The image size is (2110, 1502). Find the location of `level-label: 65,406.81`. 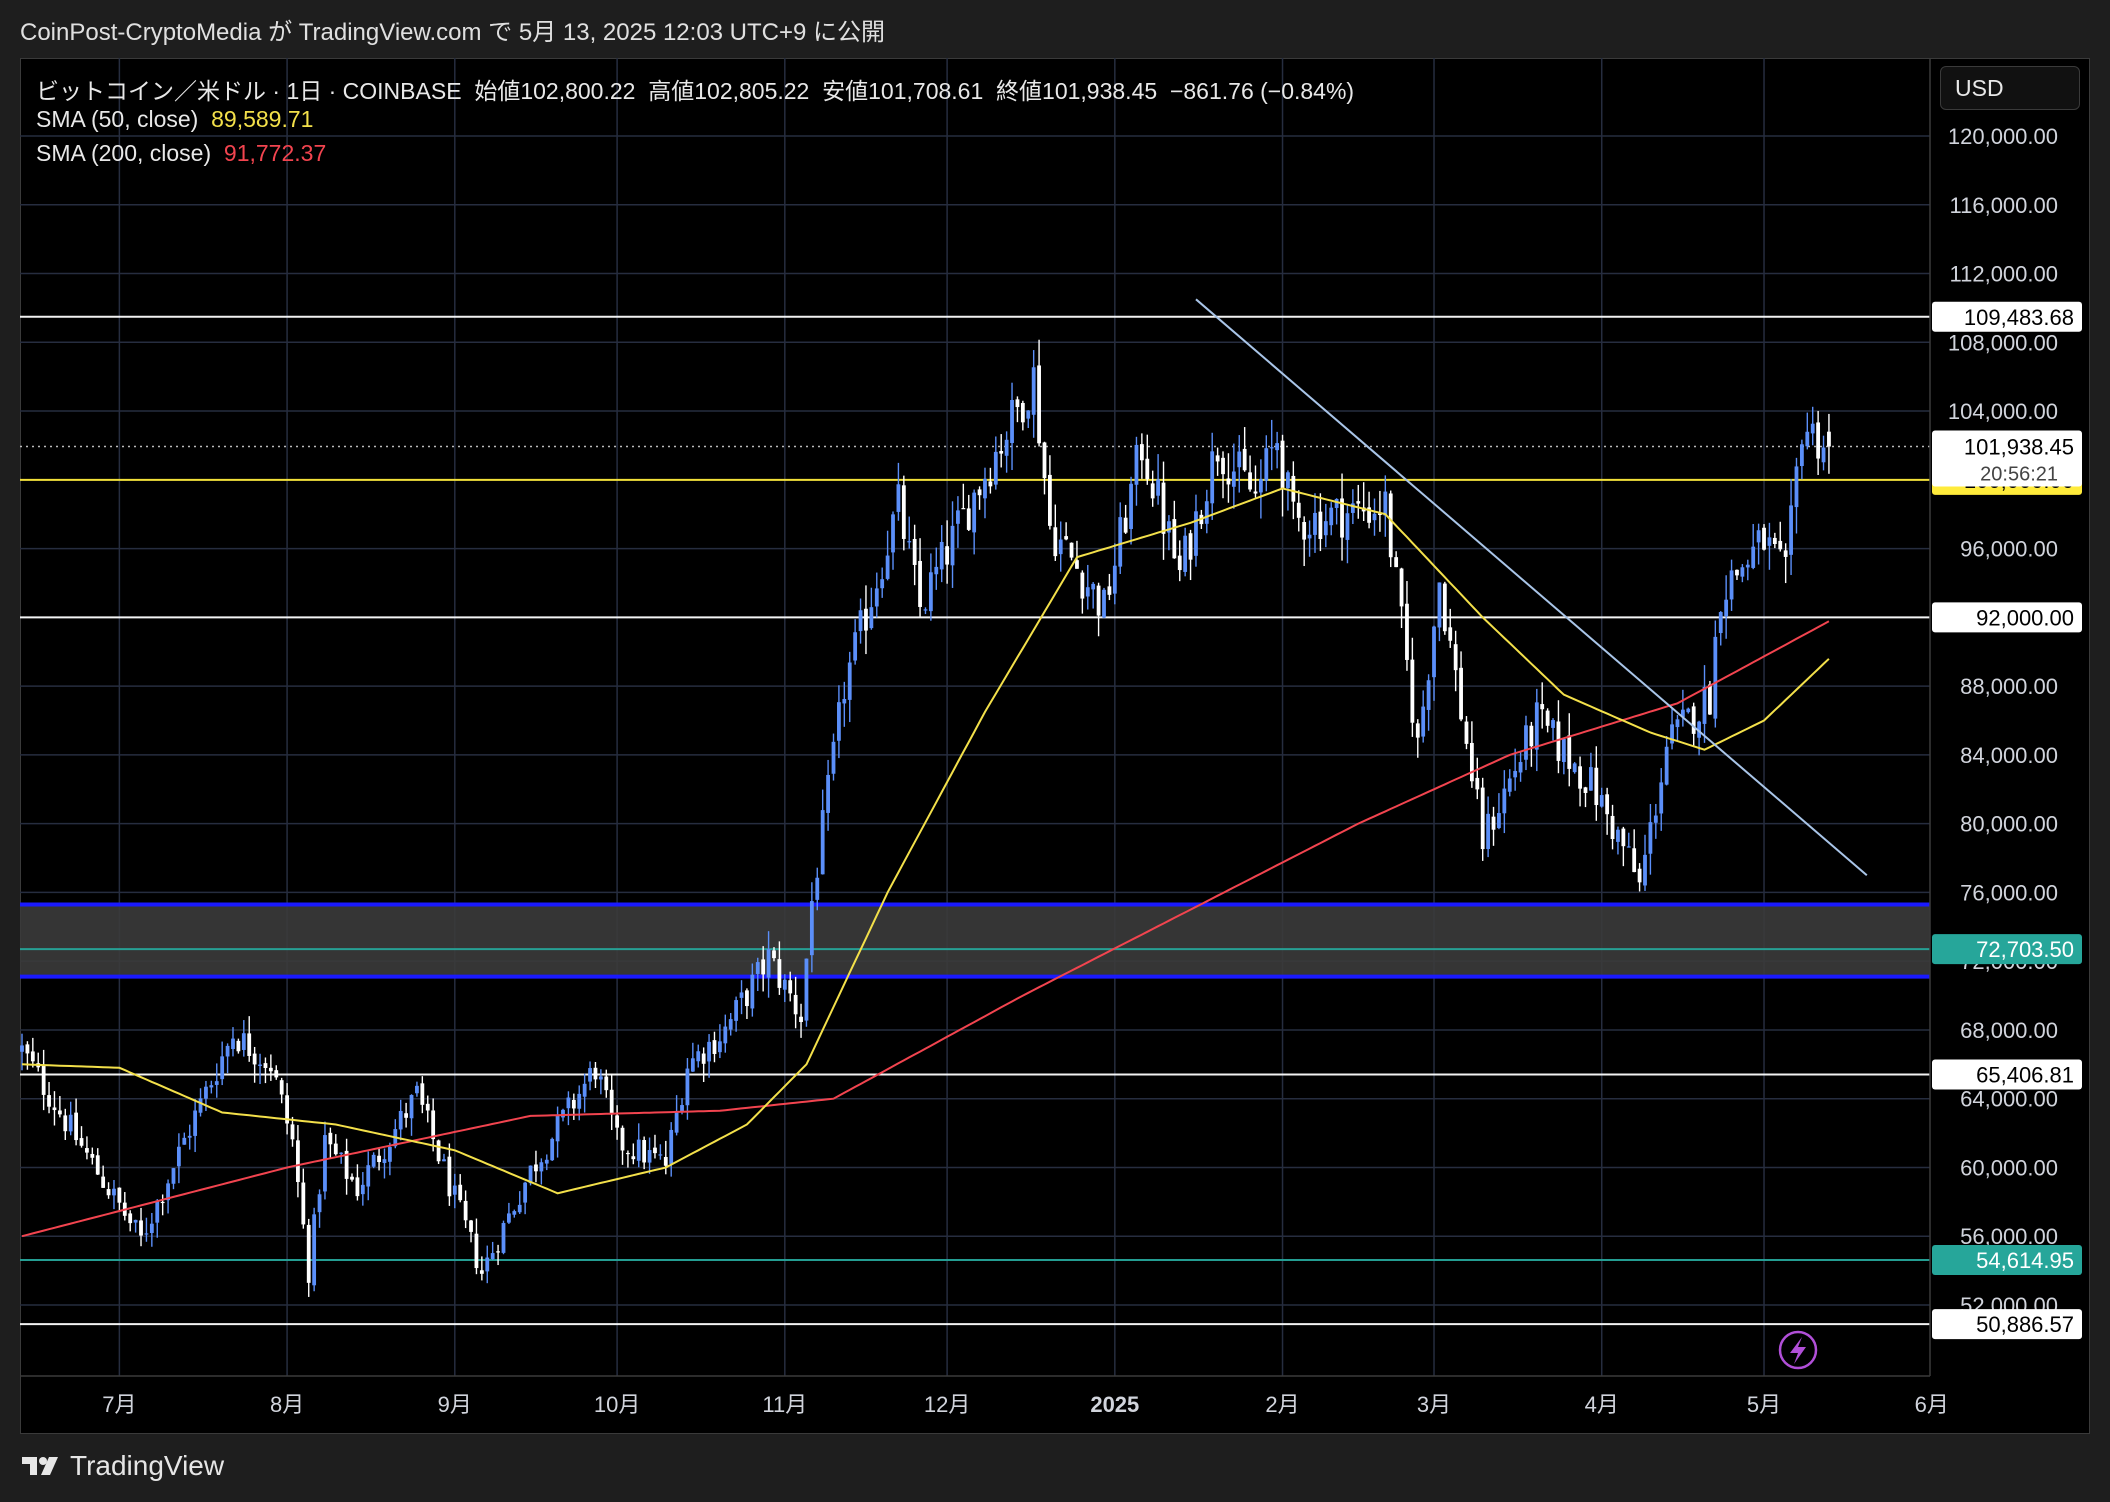

level-label: 65,406.81 is located at coordinates (2025, 1075).